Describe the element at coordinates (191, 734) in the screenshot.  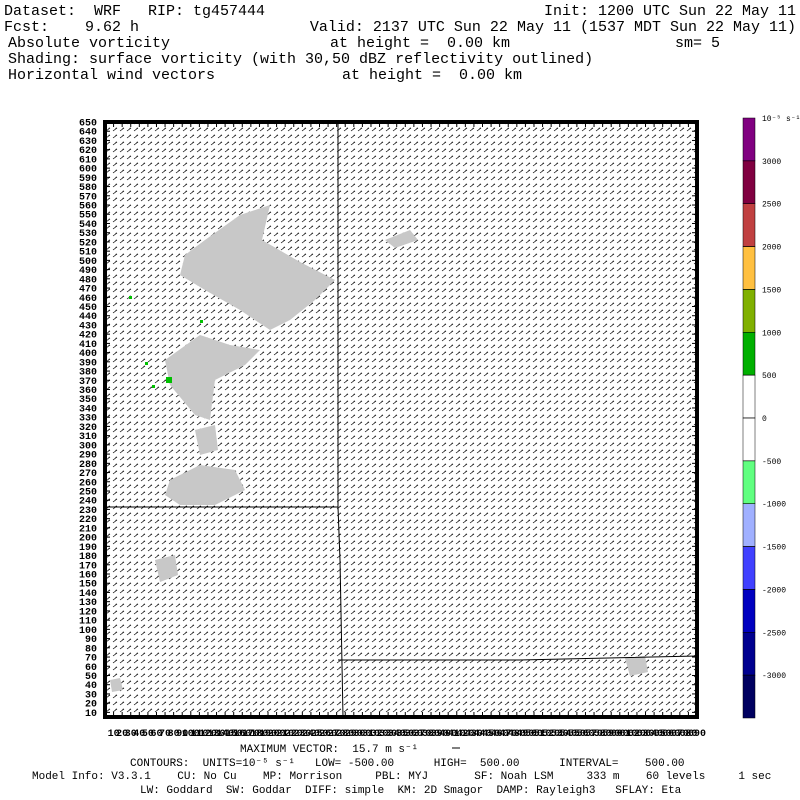
I see `x-tick-label: 100` at that location.